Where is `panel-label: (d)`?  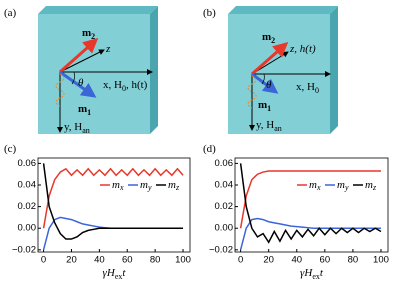
panel-label: (d) is located at coordinates (209, 149).